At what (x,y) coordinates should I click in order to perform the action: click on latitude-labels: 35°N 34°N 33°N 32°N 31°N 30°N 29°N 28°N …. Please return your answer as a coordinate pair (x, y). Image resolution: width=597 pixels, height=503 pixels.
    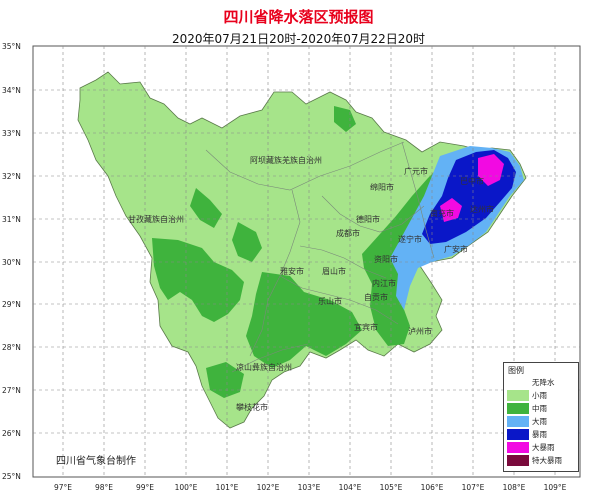
    Looking at the image, I should click on (11, 261).